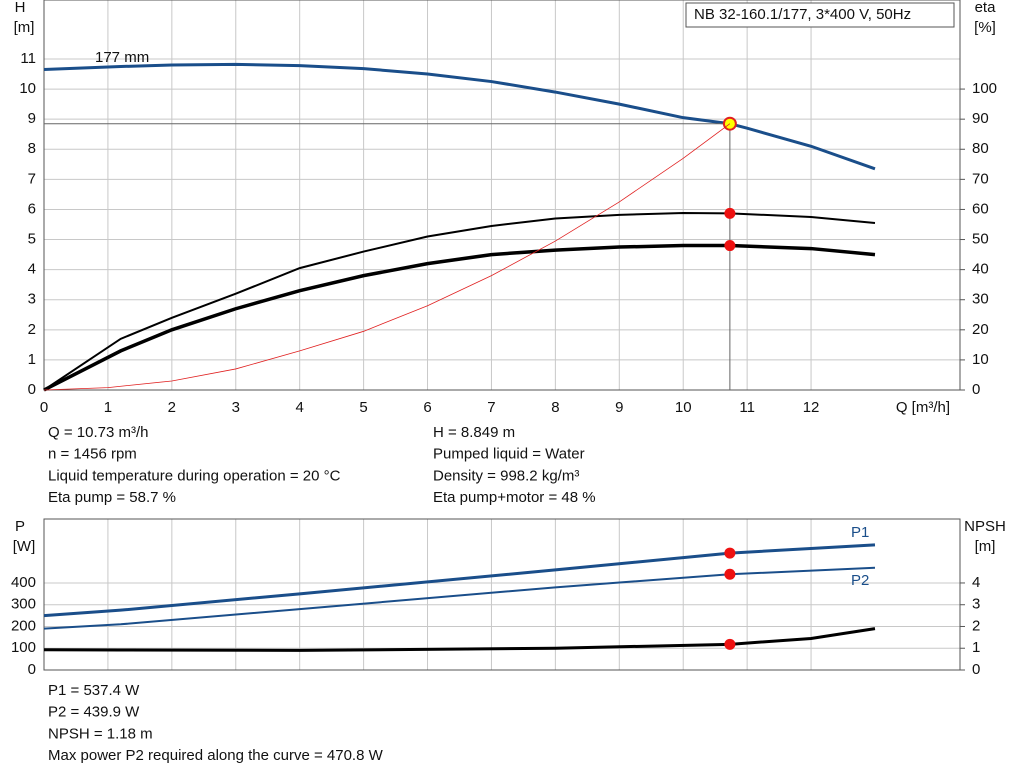 The height and width of the screenshot is (781, 1024). I want to click on y2-tick-label: 3, so click(976, 604).